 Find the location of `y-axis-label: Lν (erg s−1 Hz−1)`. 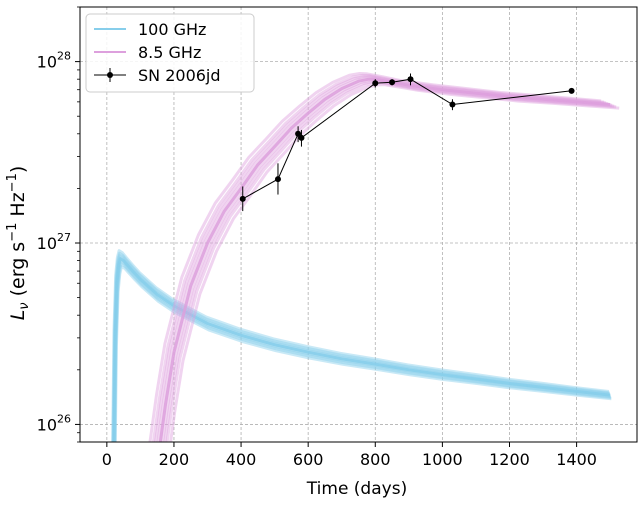

y-axis-label: Lν (erg s−1 Hz−1) is located at coordinates (18, 243).